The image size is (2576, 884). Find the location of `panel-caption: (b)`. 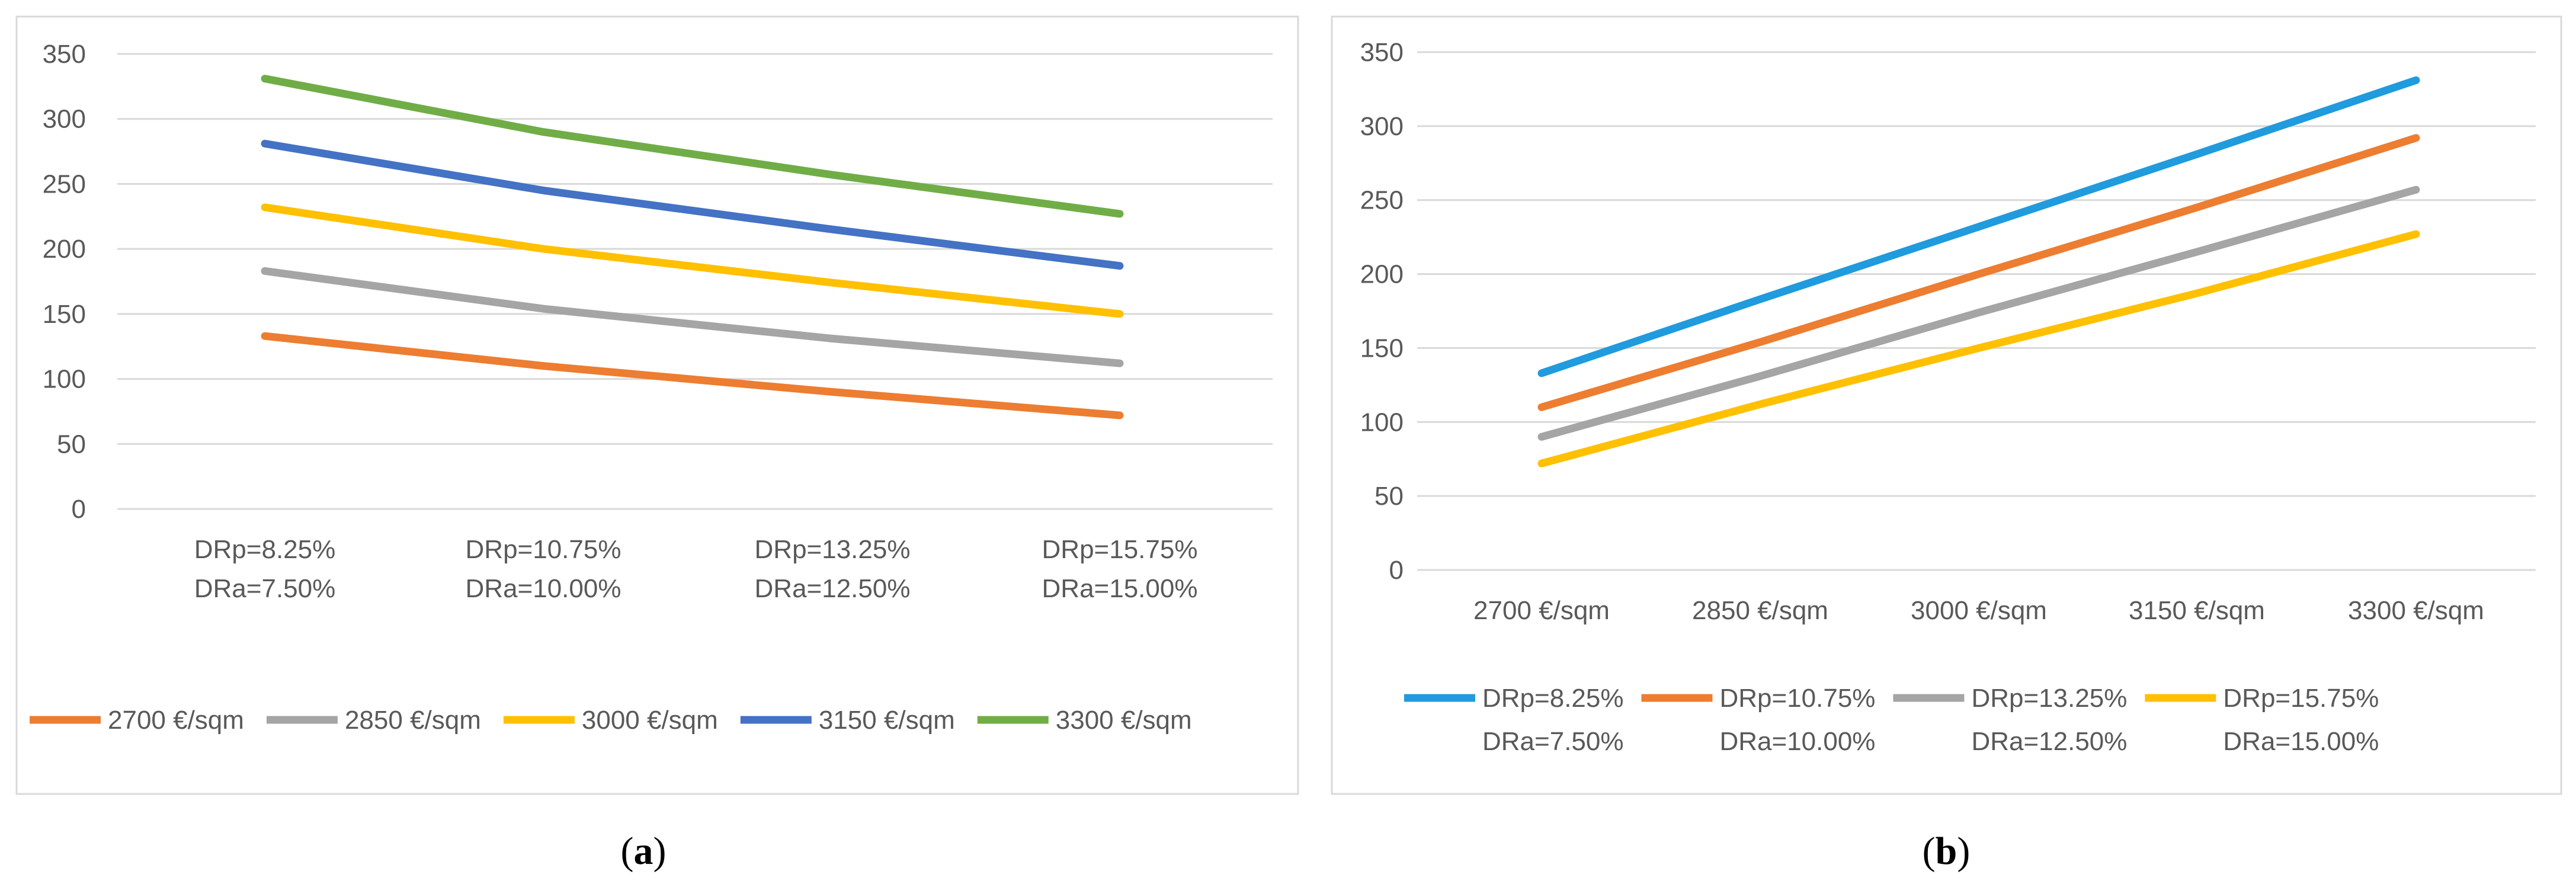

panel-caption: (b) is located at coordinates (1947, 851).